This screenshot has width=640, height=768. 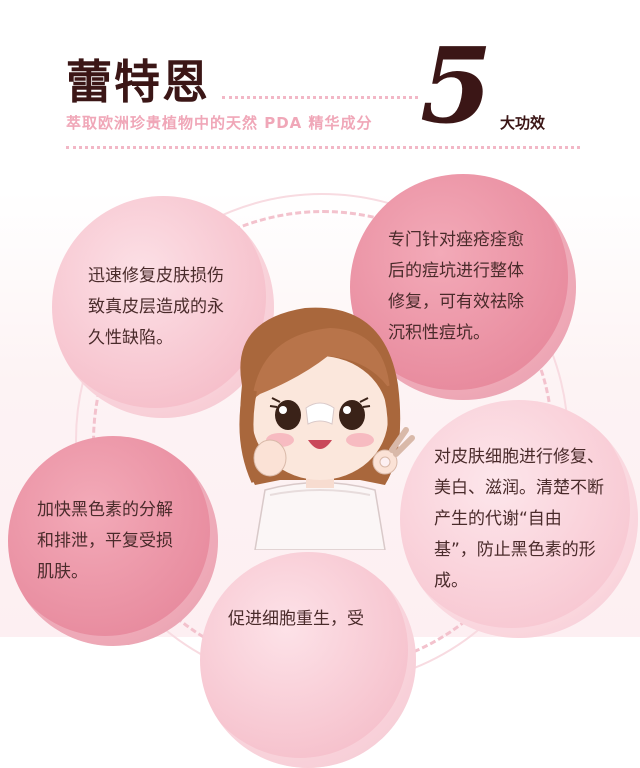 What do you see at coordinates (456, 85) in the screenshot?
I see `effects-count: 5` at bounding box center [456, 85].